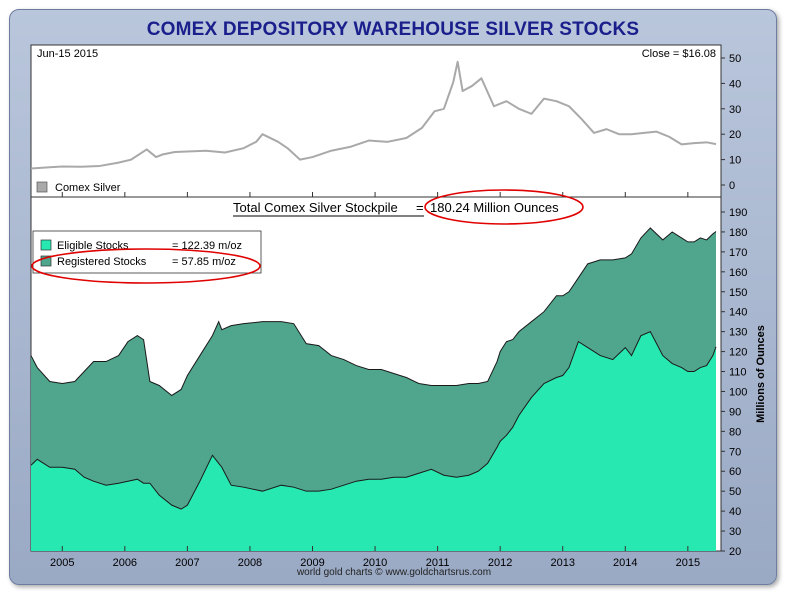 This screenshot has width=788, height=596. I want to click on stocks-y-tick-label: 100, so click(738, 392).